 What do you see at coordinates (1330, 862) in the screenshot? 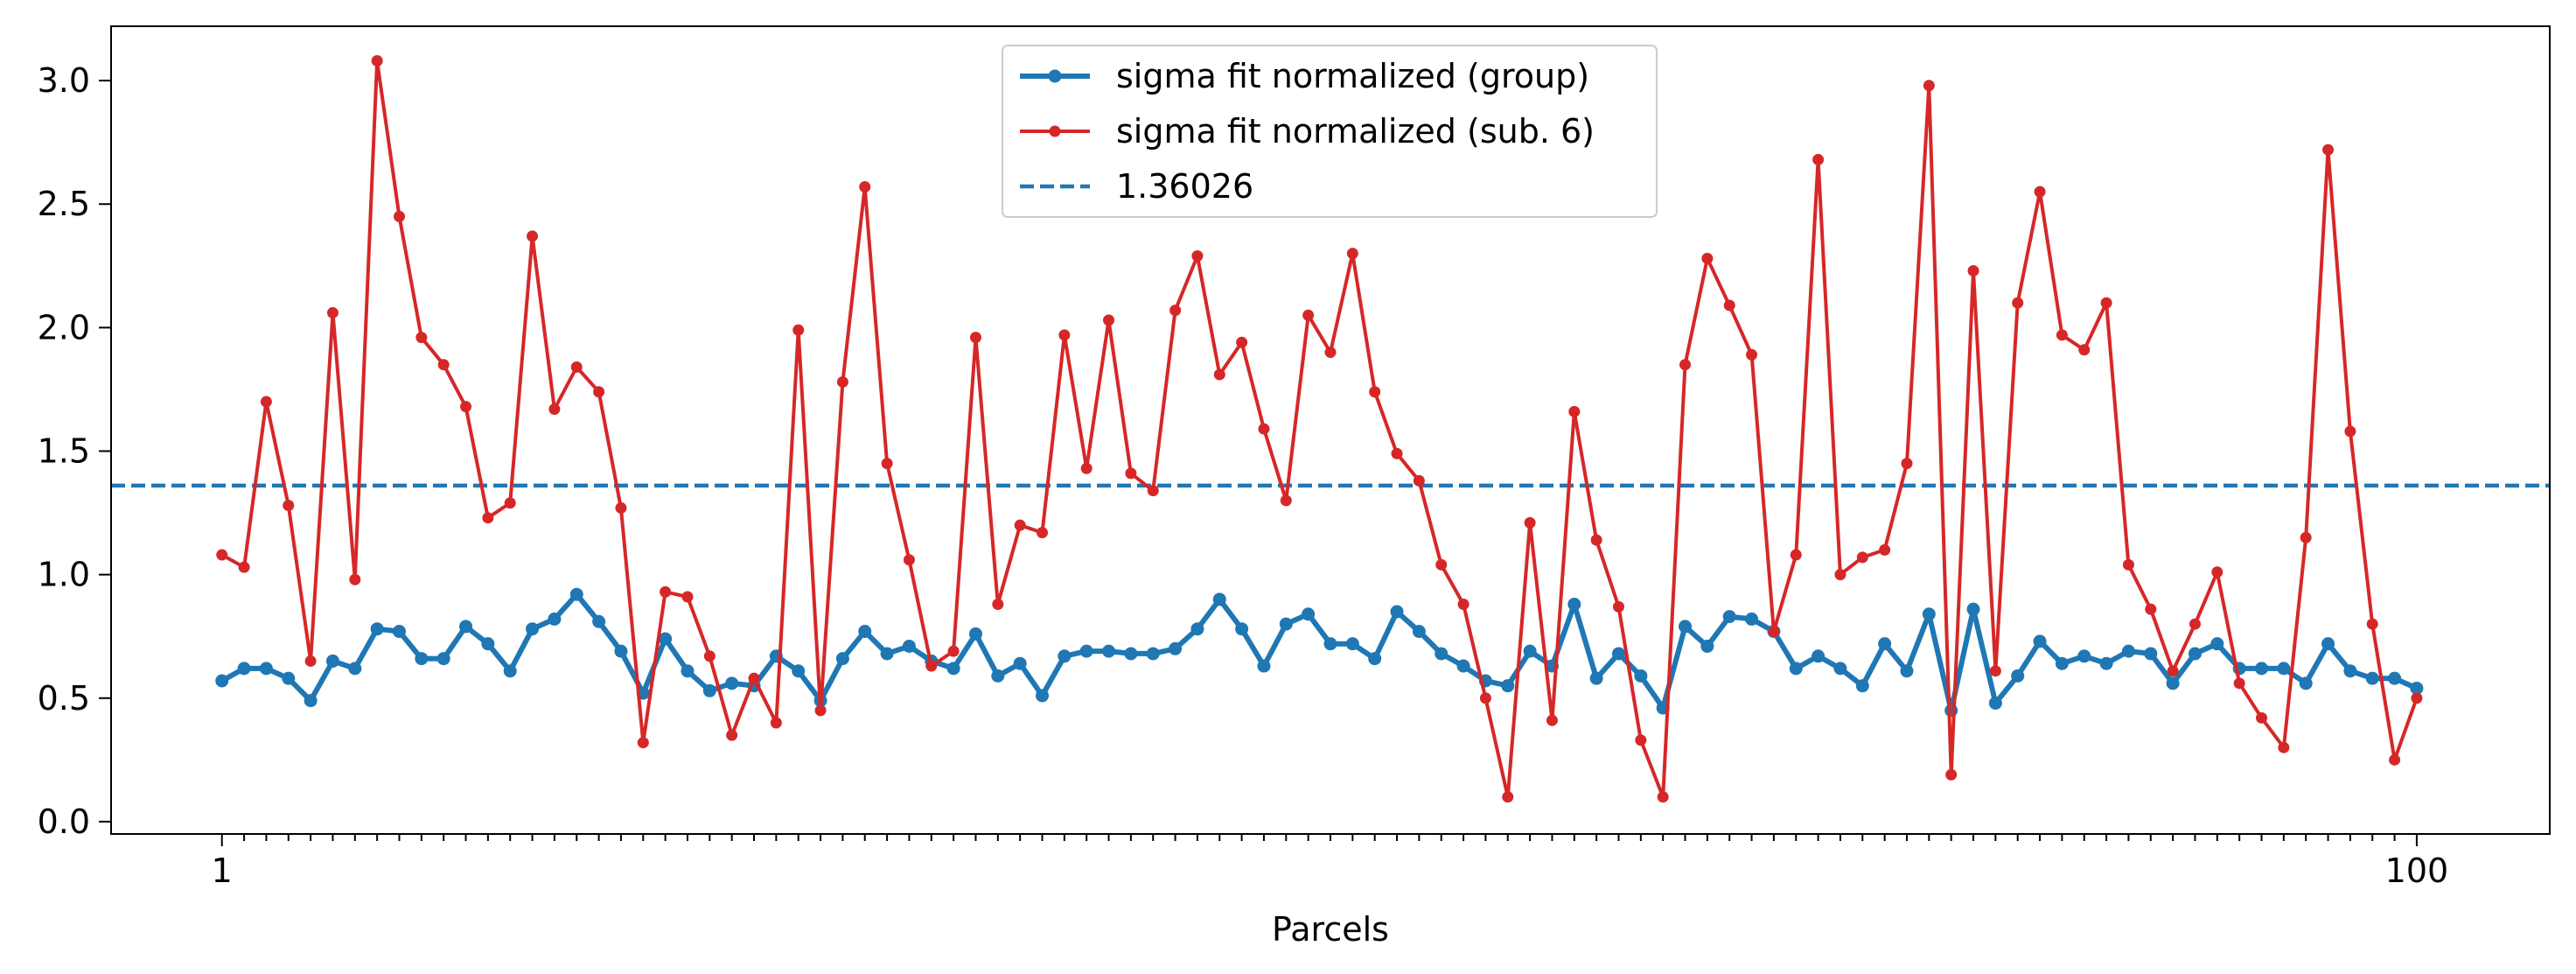
I see `x-axis: 1 100` at bounding box center [1330, 862].